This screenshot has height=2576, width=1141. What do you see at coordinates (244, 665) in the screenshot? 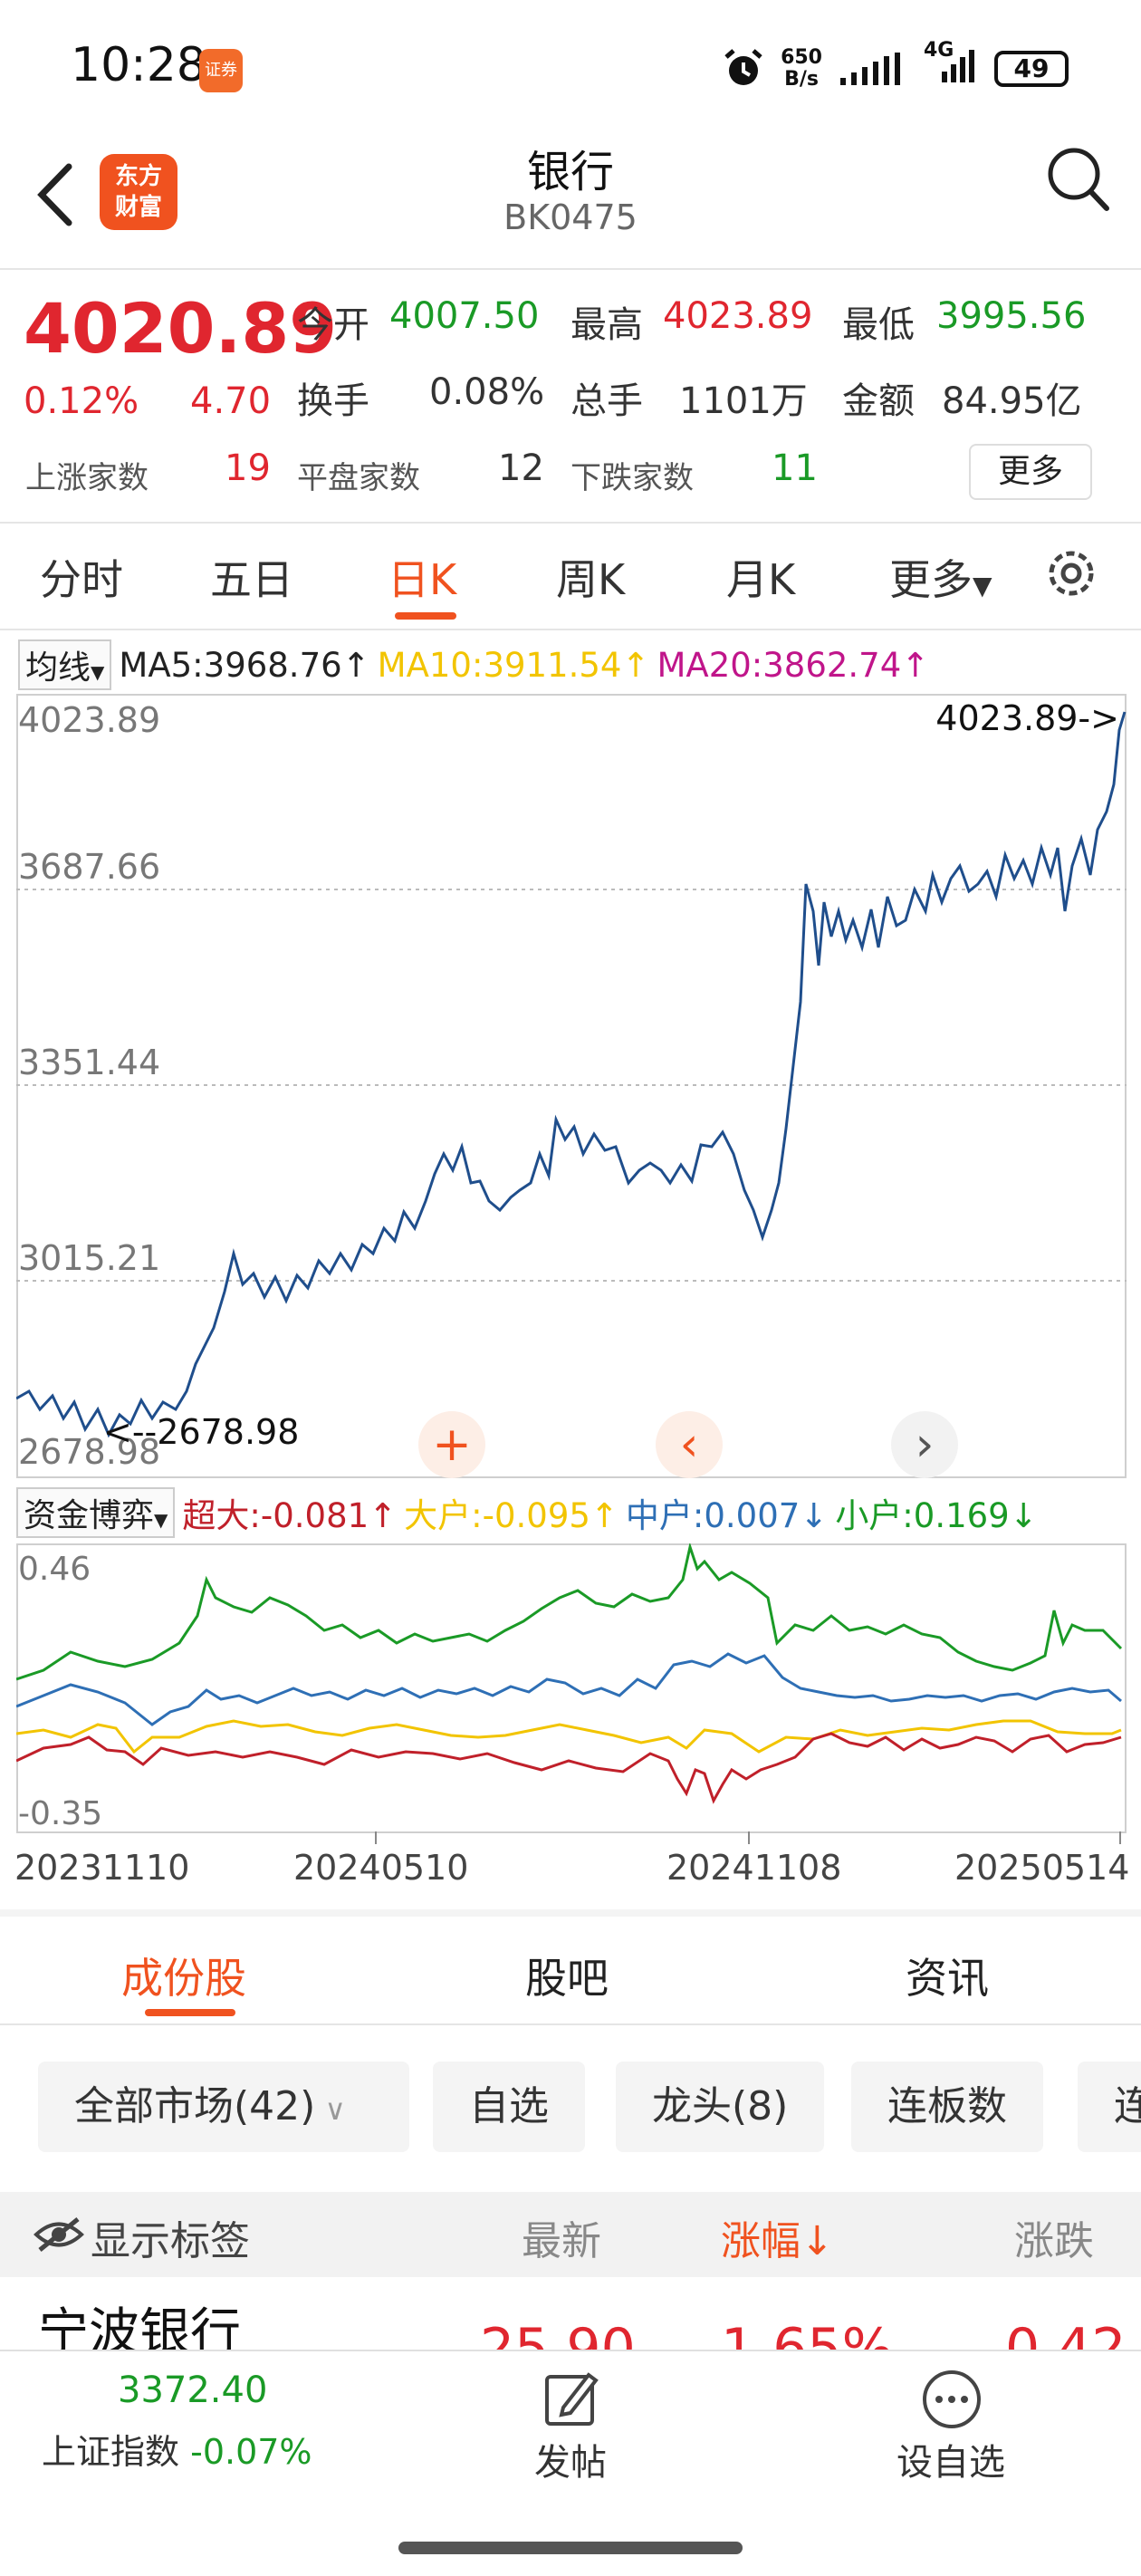
I see `ma5-value: MA5:3968.76↑` at bounding box center [244, 665].